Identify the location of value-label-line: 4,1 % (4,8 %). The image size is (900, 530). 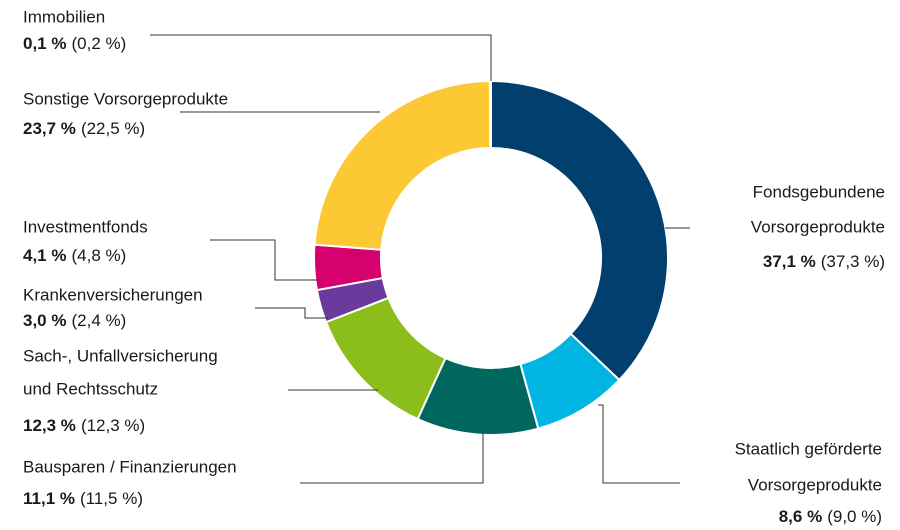
(74, 255).